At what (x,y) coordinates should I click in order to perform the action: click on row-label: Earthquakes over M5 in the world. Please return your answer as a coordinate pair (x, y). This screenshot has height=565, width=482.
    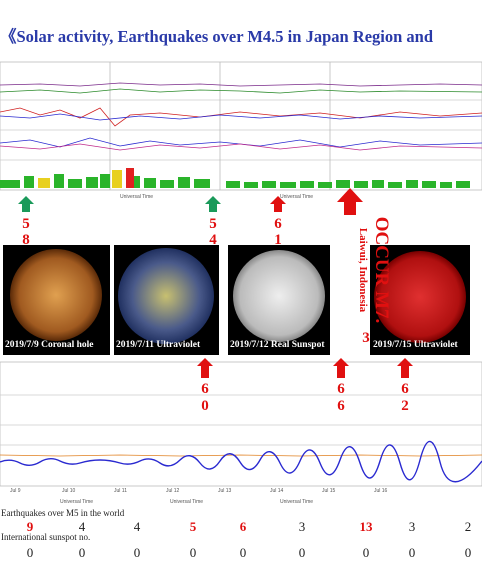
    Looking at the image, I should click on (63, 513).